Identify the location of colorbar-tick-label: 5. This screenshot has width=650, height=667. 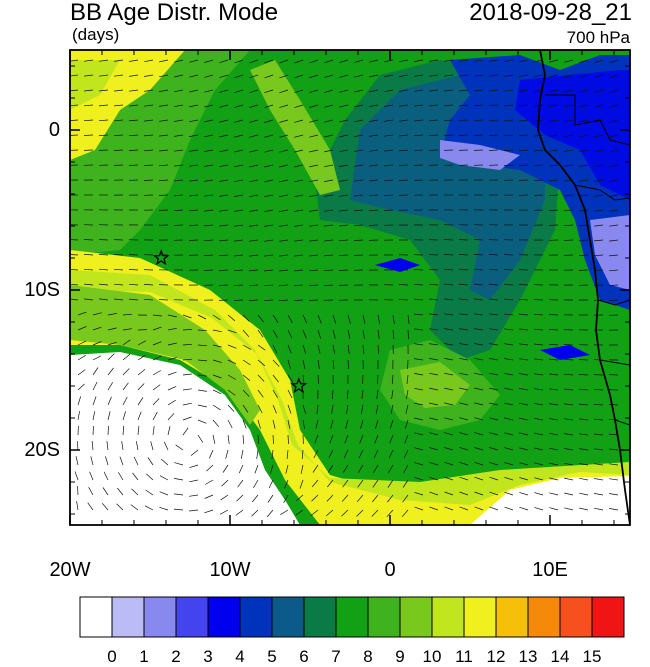
(272, 656).